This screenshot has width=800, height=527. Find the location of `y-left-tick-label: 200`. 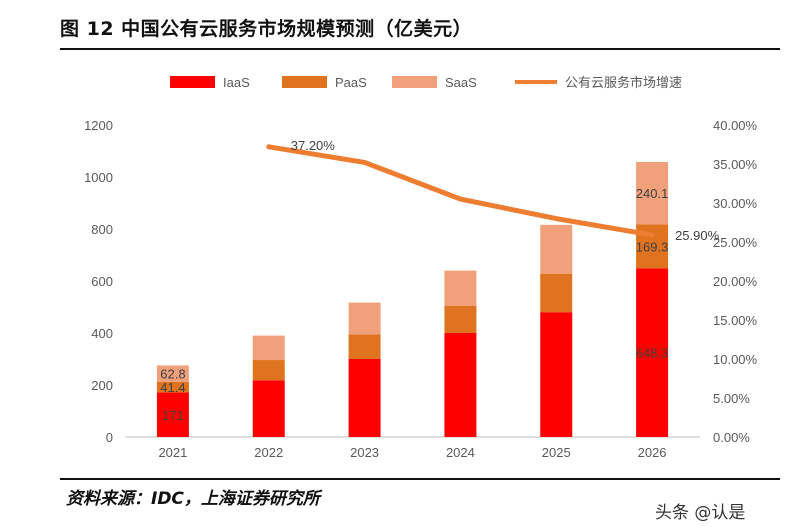

y-left-tick-label: 200 is located at coordinates (102, 385).